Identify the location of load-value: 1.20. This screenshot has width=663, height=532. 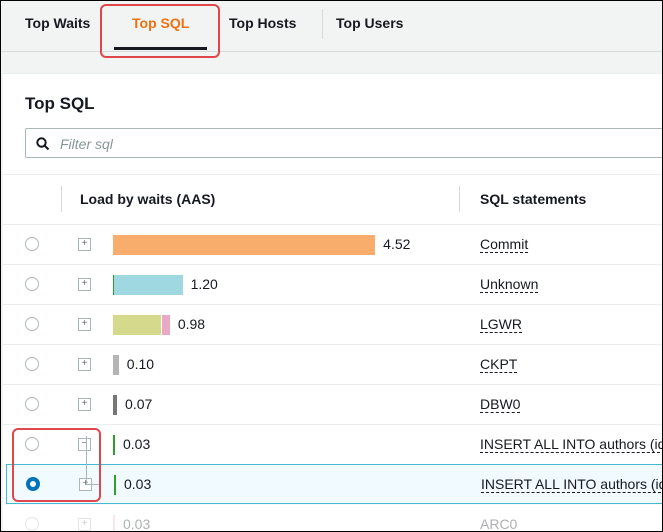
(204, 284).